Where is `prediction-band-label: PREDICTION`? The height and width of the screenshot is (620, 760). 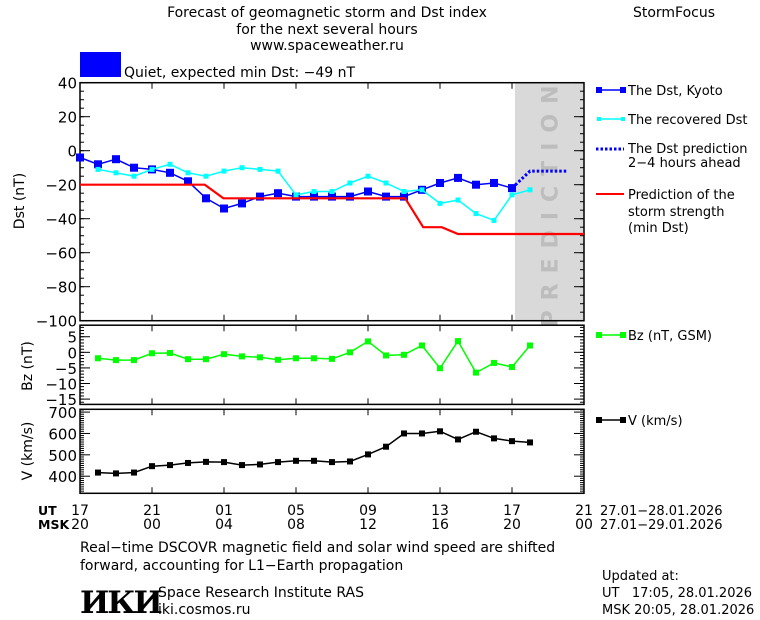 prediction-band-label: PREDICTION is located at coordinates (551, 201).